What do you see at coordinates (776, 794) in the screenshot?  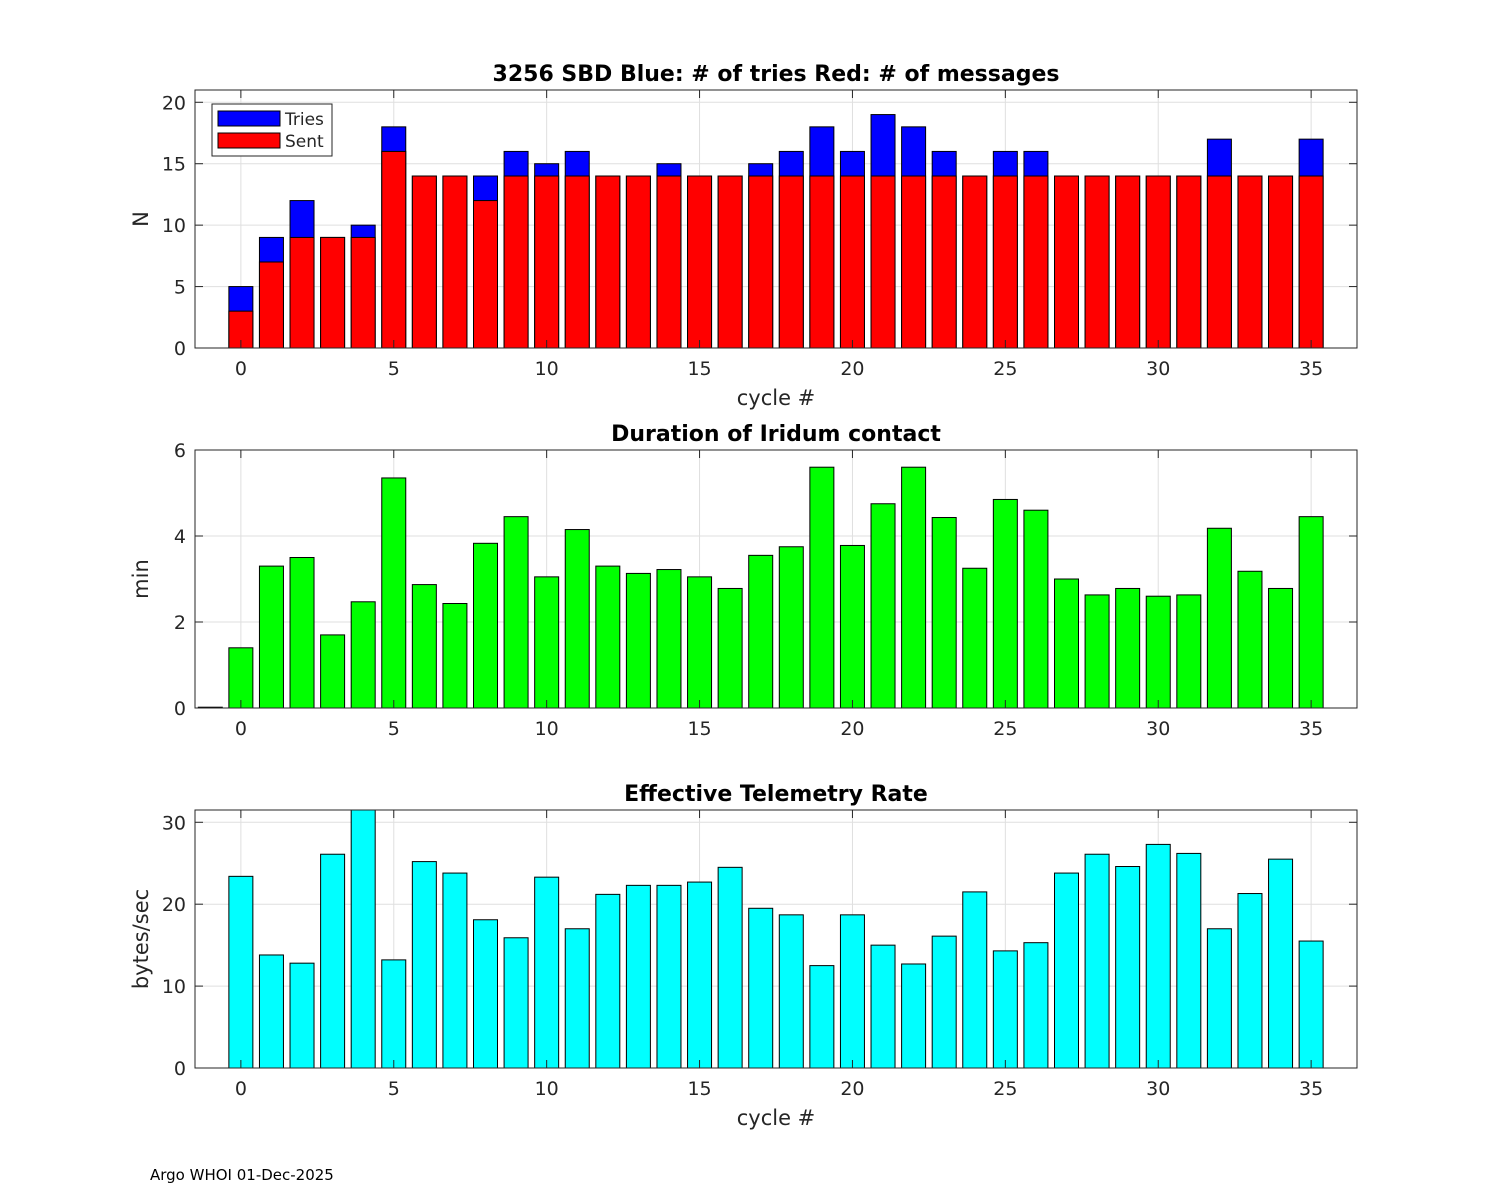 I see `chart-title: Effective Telemetry Rate` at bounding box center [776, 794].